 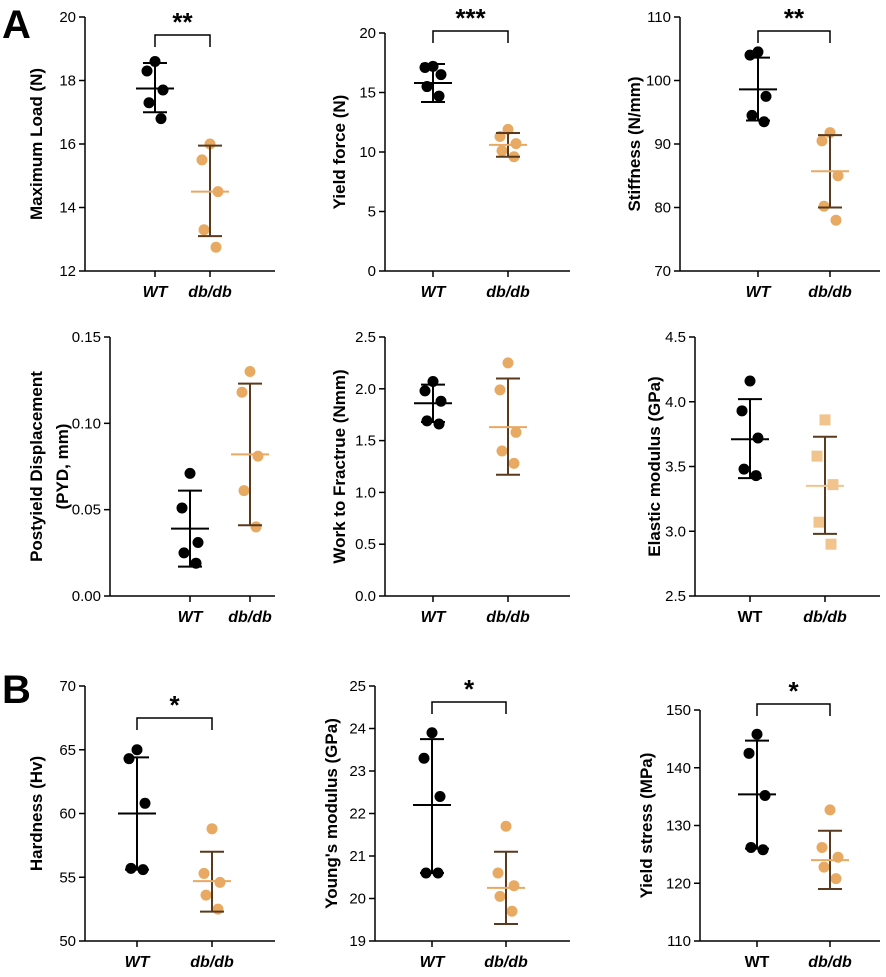 I want to click on y-tick-label: 0.0, so click(x=365, y=596).